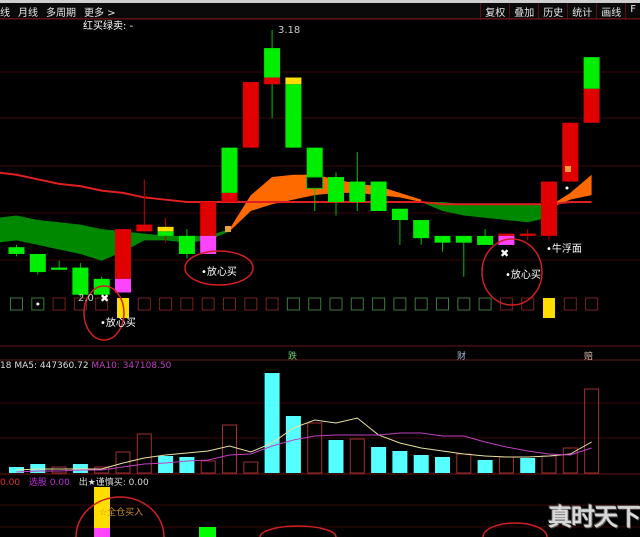  I want to click on history-button: 历史, so click(552, 11).